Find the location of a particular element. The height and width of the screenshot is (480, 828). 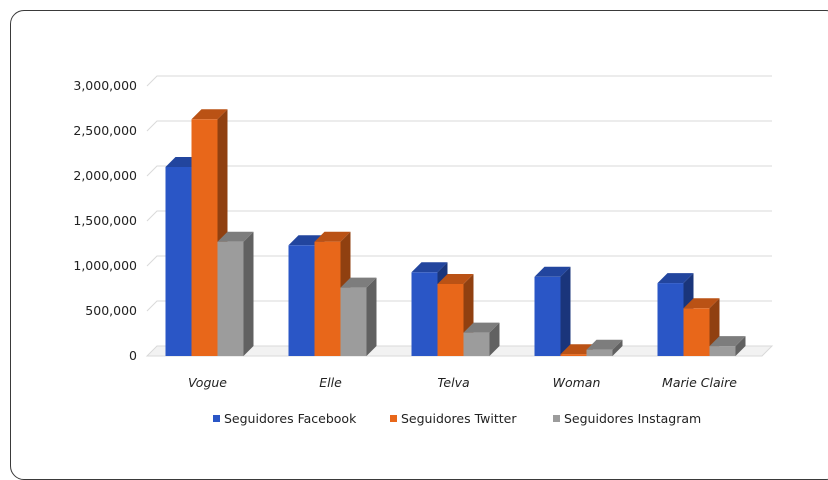

x-tick-label: Telva is located at coordinates (453, 382).